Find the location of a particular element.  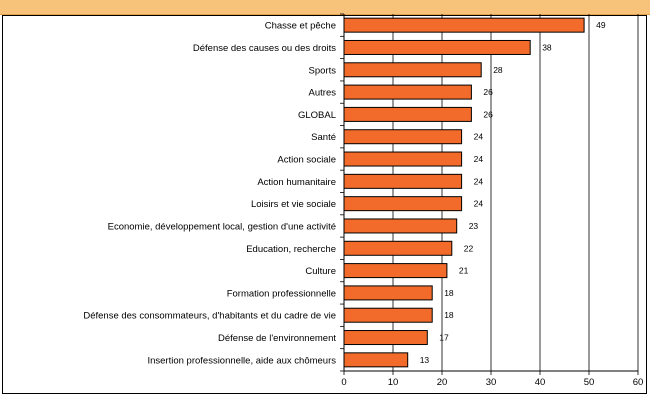

value-label: 17 is located at coordinates (444, 338).